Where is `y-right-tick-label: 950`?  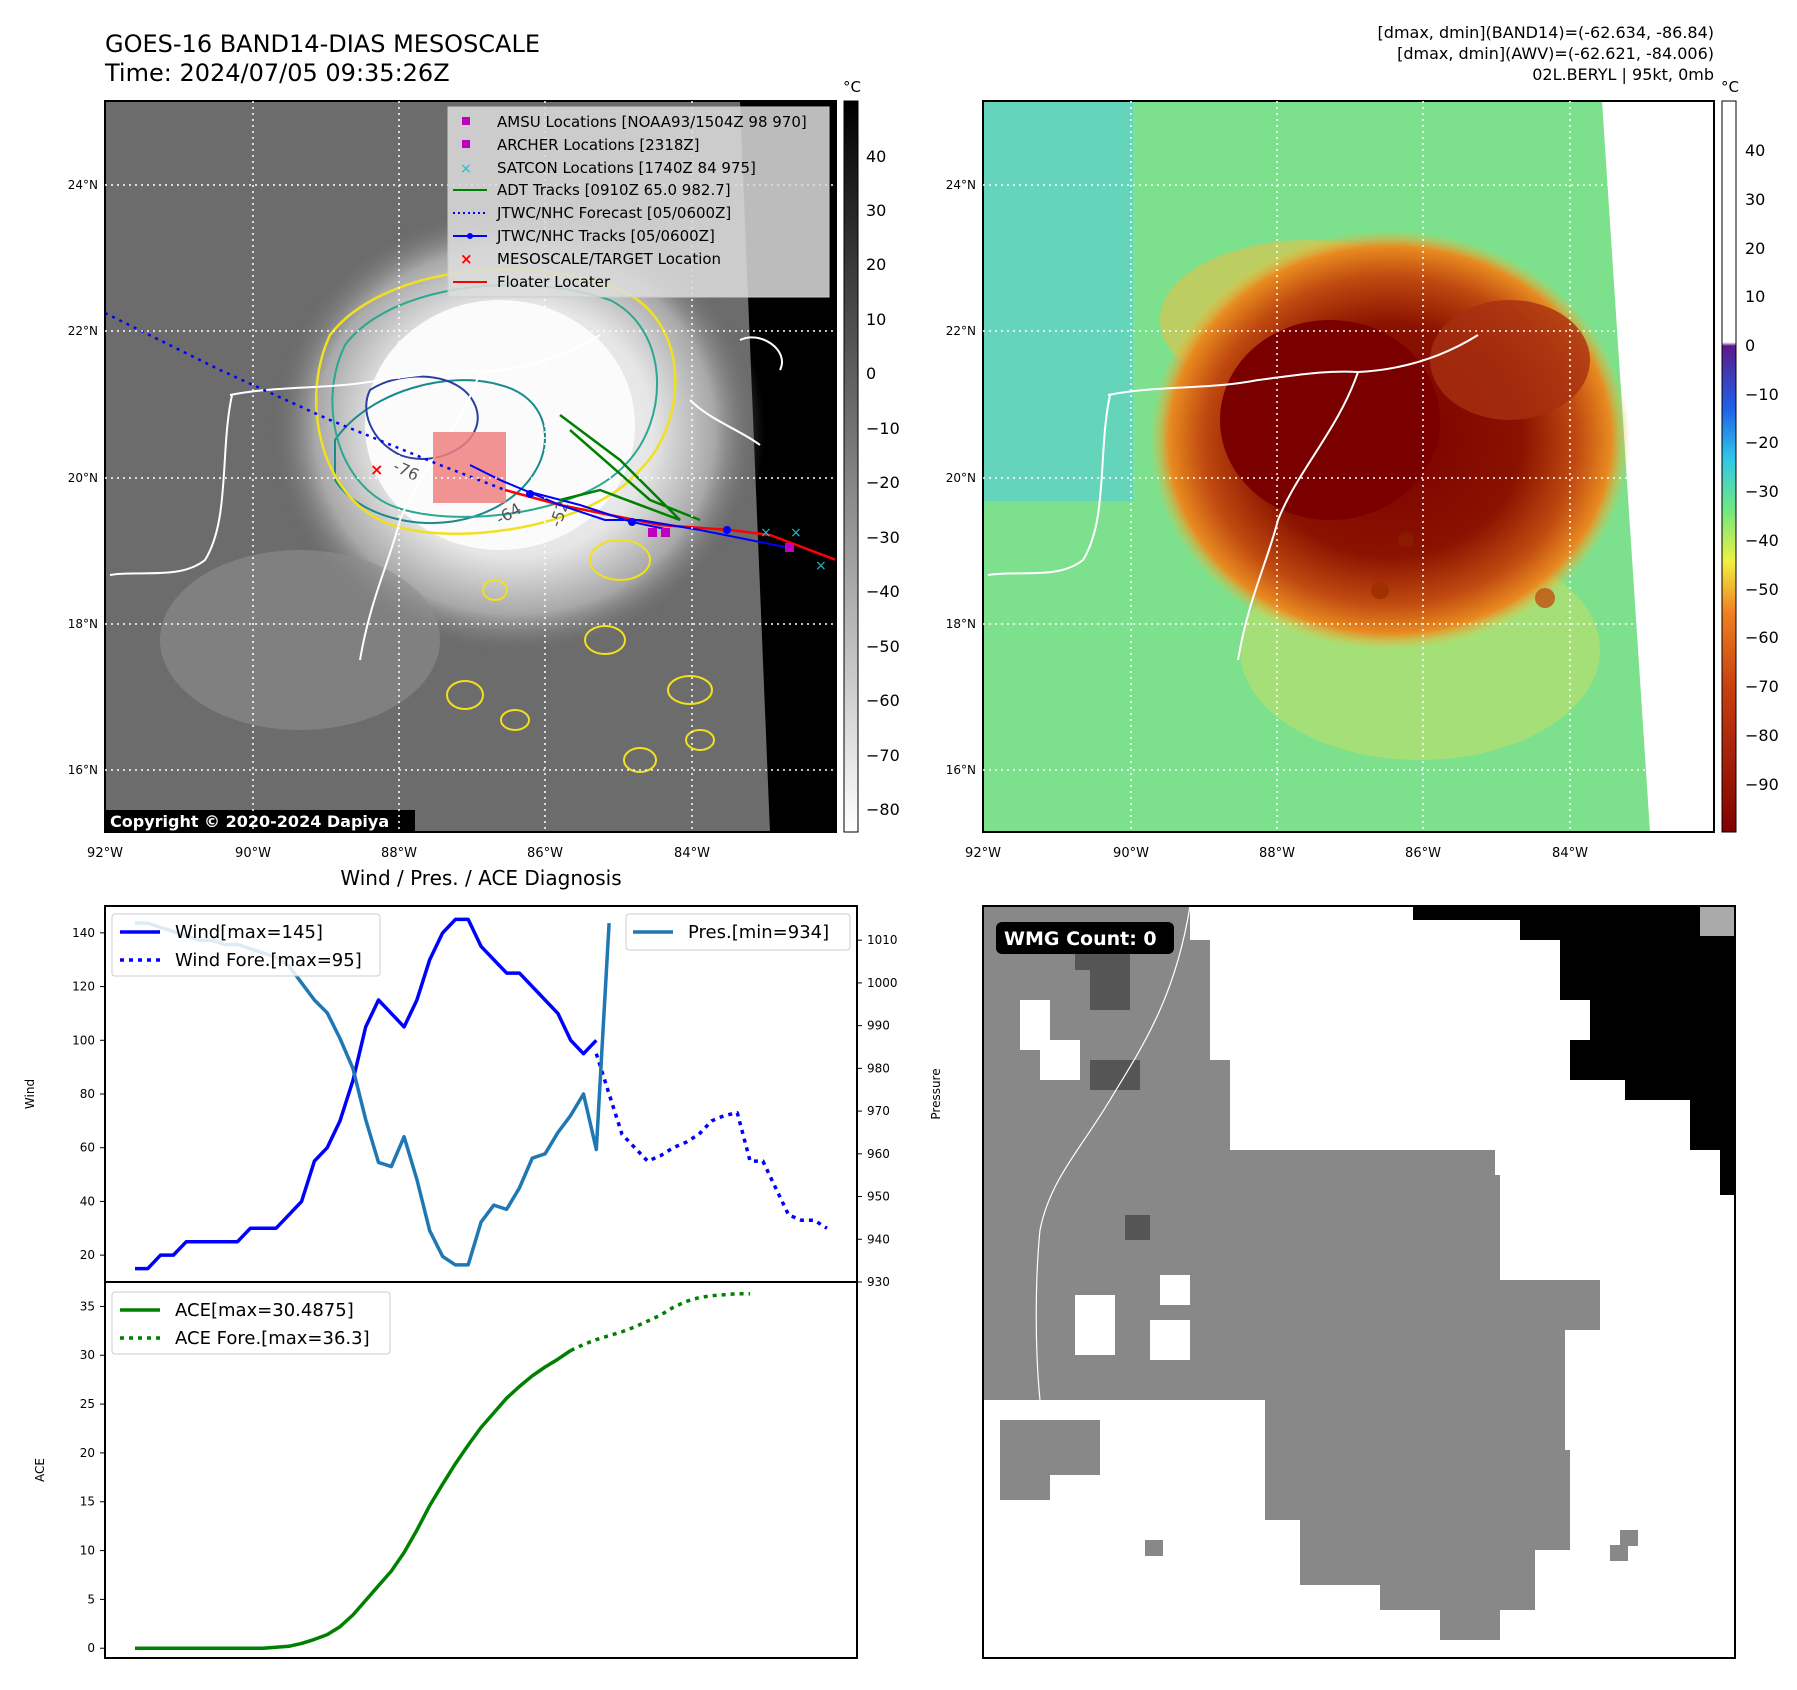
y-right-tick-label: 950 is located at coordinates (878, 1197).